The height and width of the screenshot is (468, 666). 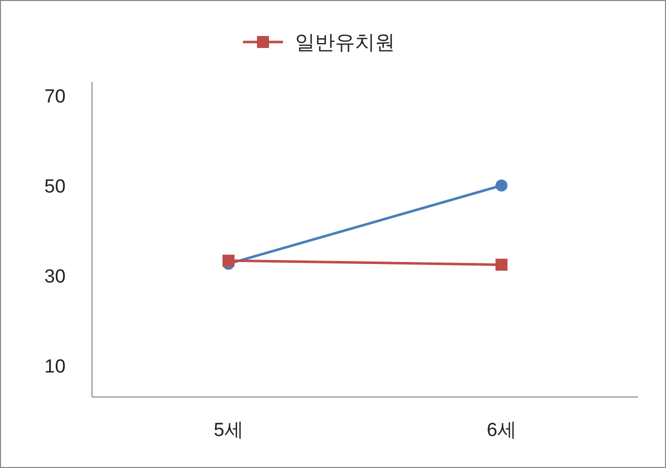 I want to click on x-tick-label: 5세, so click(x=229, y=430).